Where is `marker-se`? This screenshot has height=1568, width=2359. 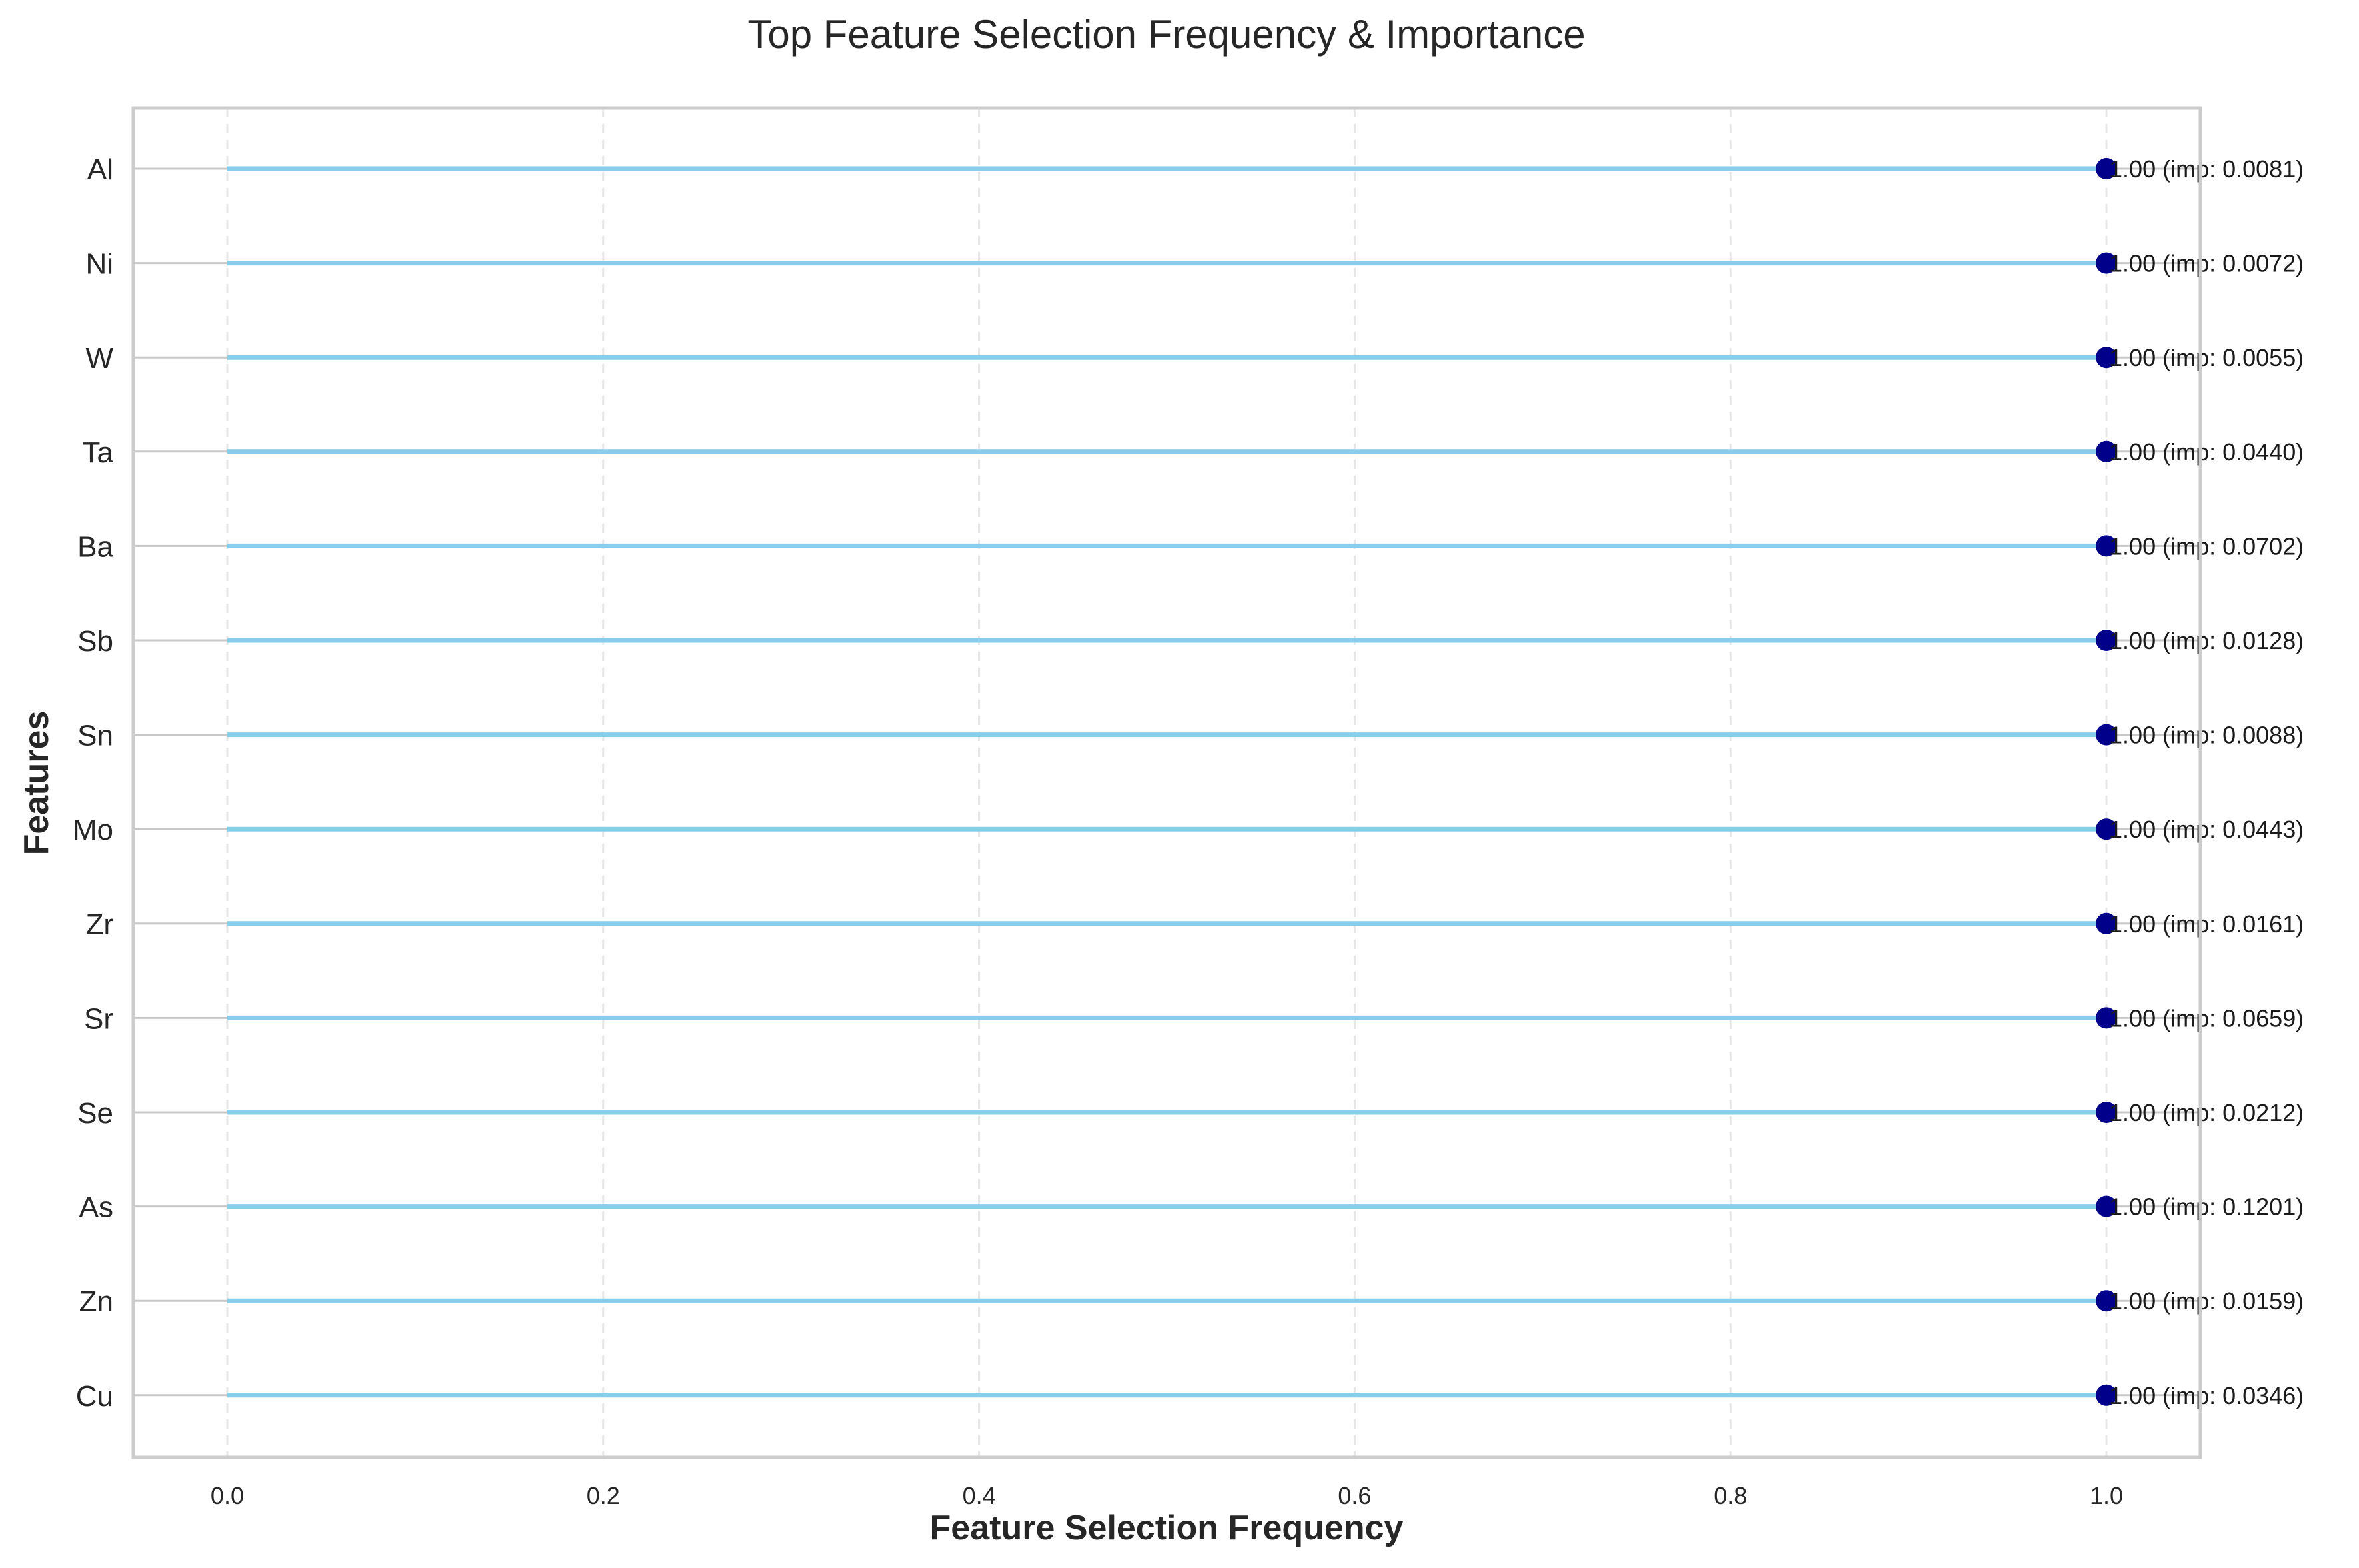 marker-se is located at coordinates (2107, 1112).